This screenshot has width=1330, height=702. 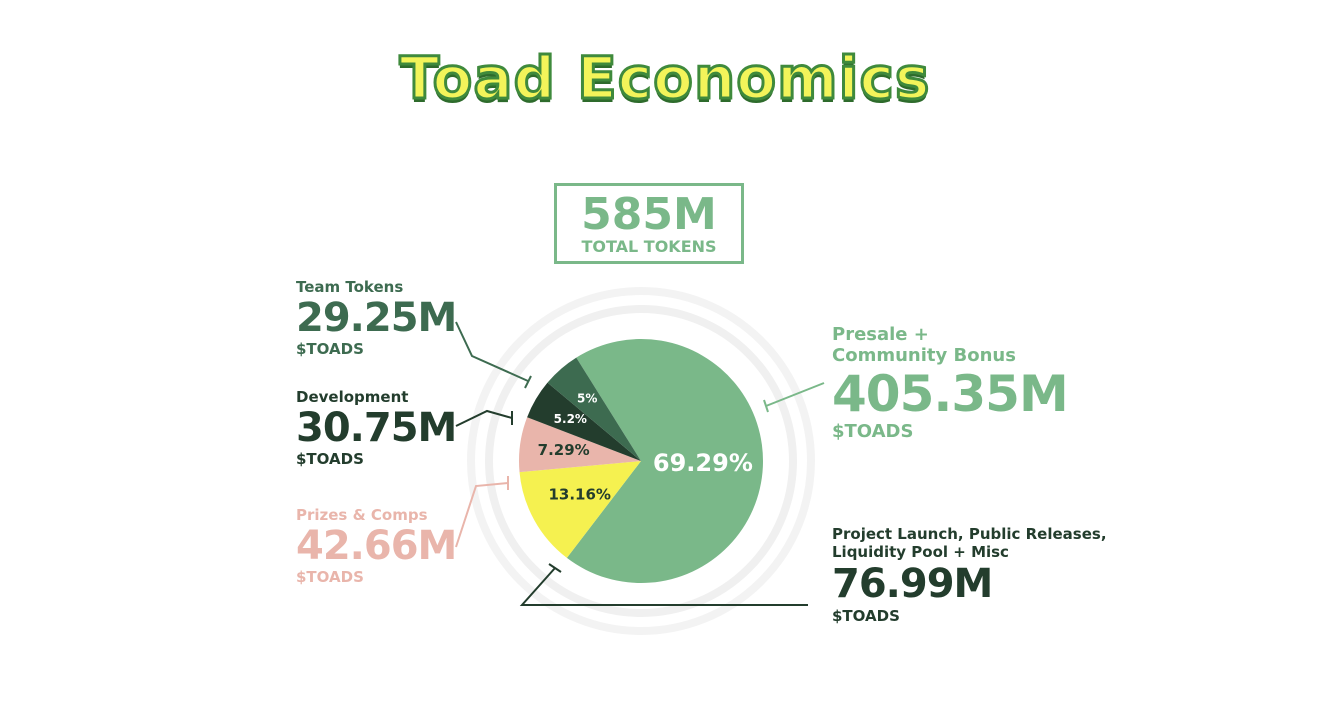 What do you see at coordinates (352, 397) in the screenshot?
I see `development-name: Development` at bounding box center [352, 397].